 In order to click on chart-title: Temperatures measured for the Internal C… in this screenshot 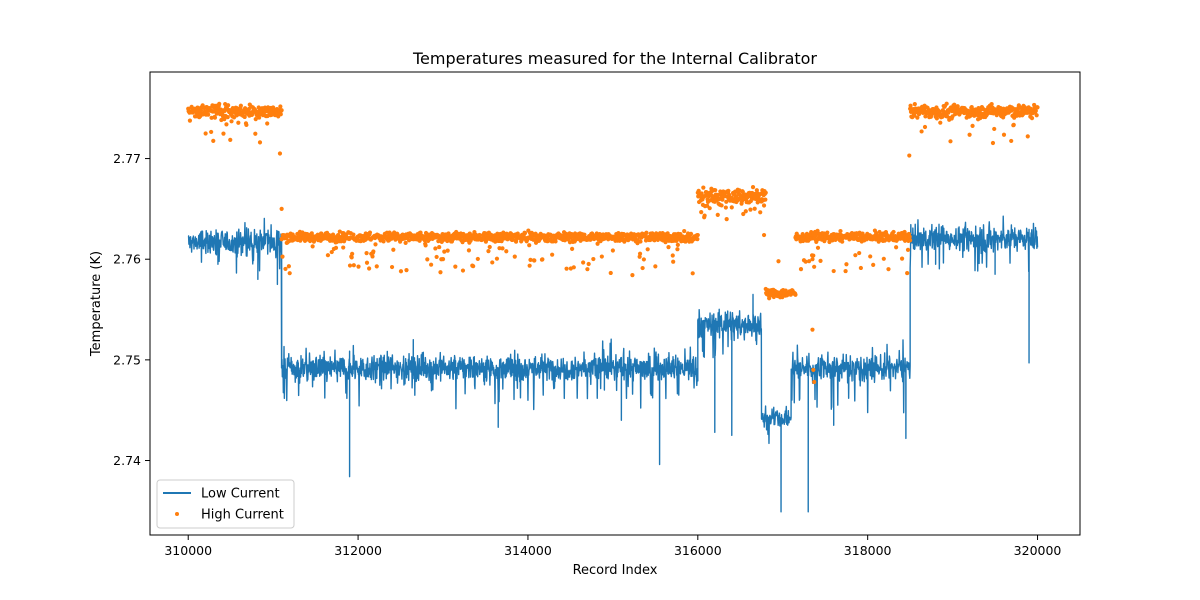, I will do `click(614, 58)`.